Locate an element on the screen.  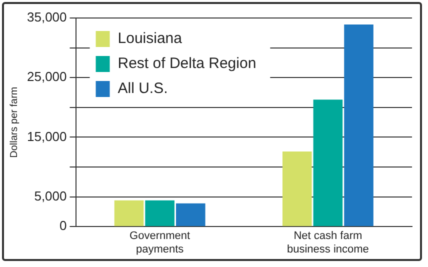
y-tick-label: 25,000 is located at coordinates (46, 76).